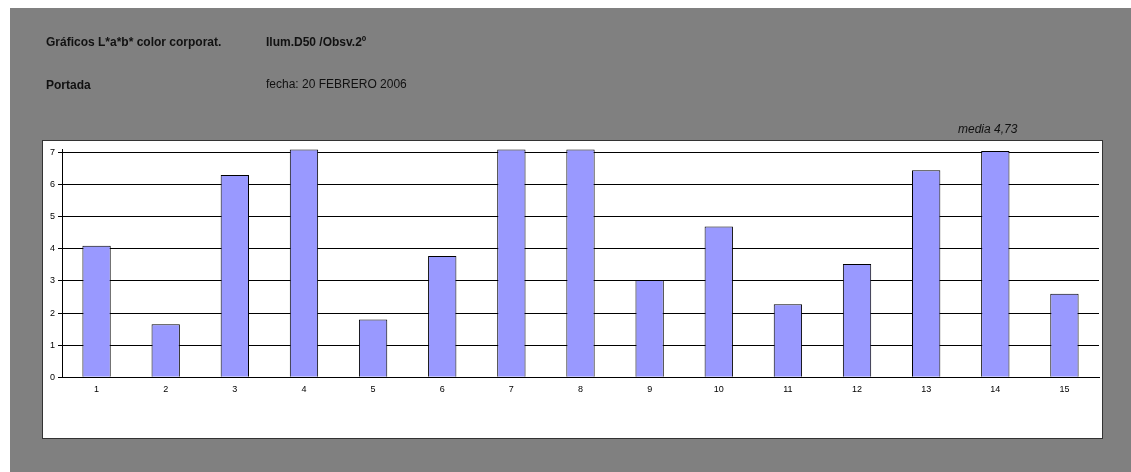  I want to click on x-tick-label: 2, so click(166, 389).